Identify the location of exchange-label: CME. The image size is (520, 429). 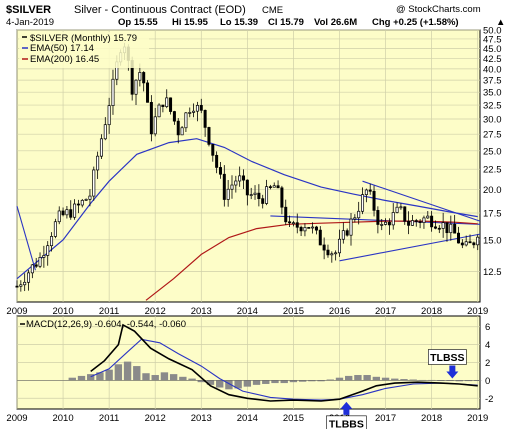
(272, 10).